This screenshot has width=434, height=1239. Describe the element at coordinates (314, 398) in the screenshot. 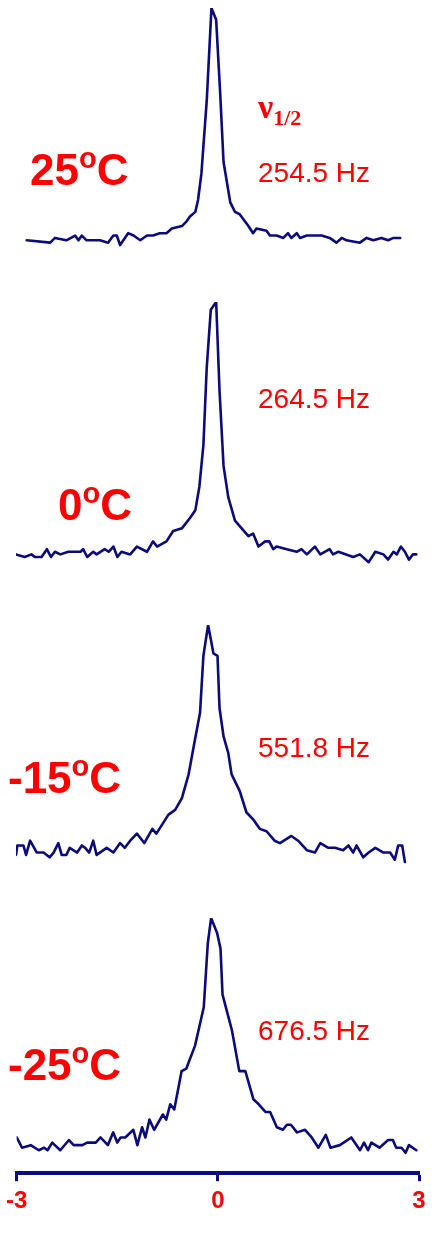

I see `annotation: 264.5 Hz` at that location.